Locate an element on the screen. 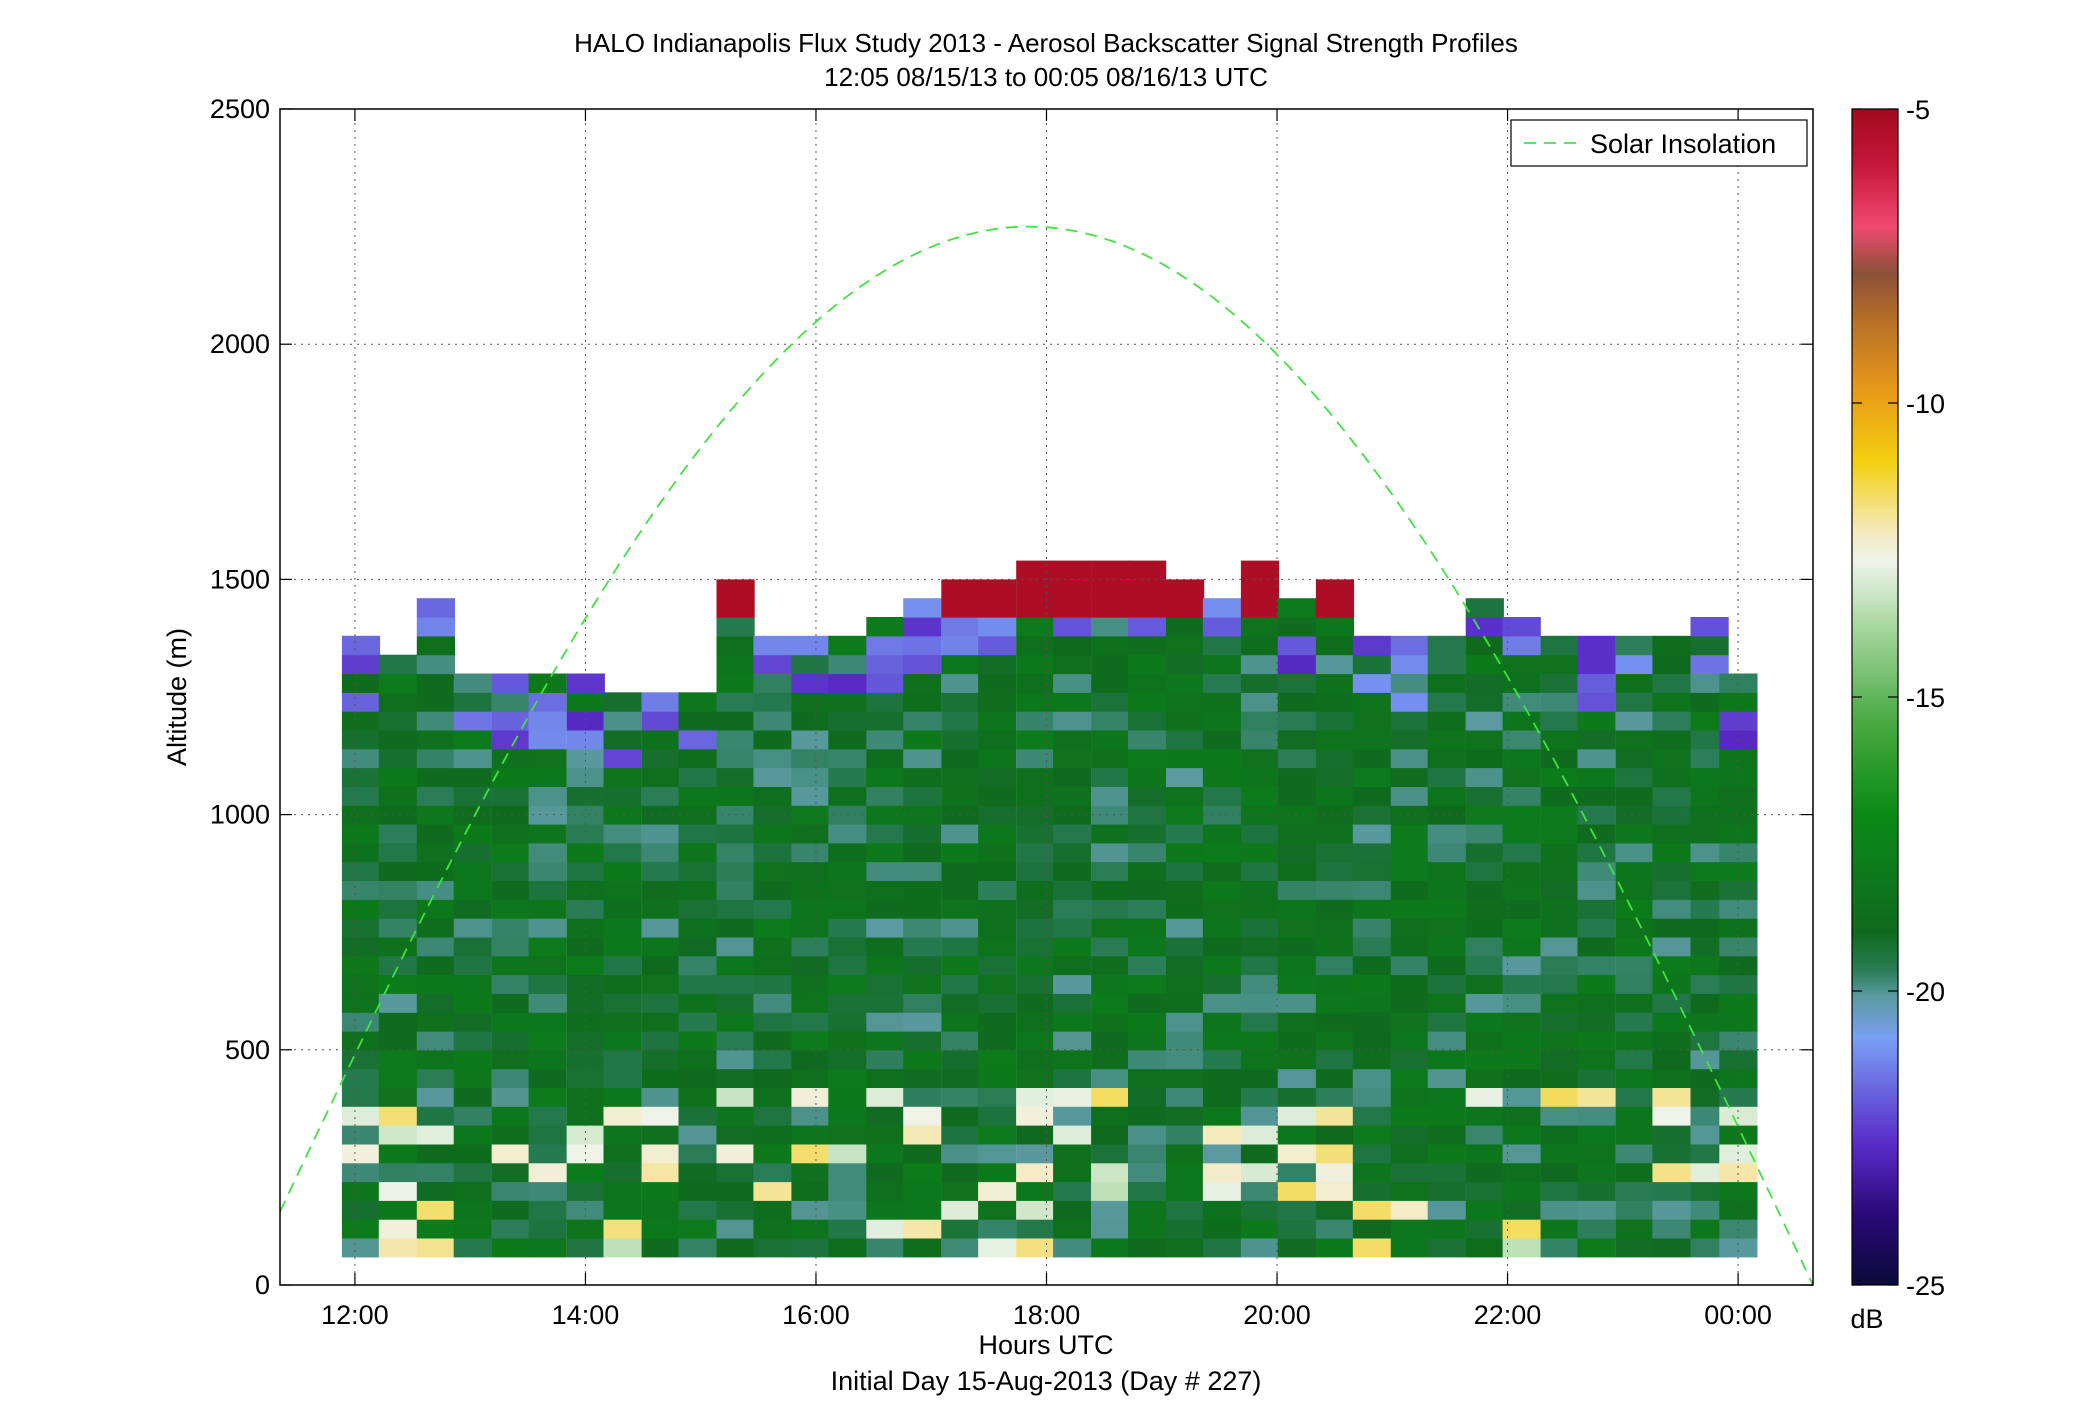 This screenshot has height=1425, width=2098. colorbar: -5 -10 -15 -20 -25 dB is located at coordinates (1897, 714).